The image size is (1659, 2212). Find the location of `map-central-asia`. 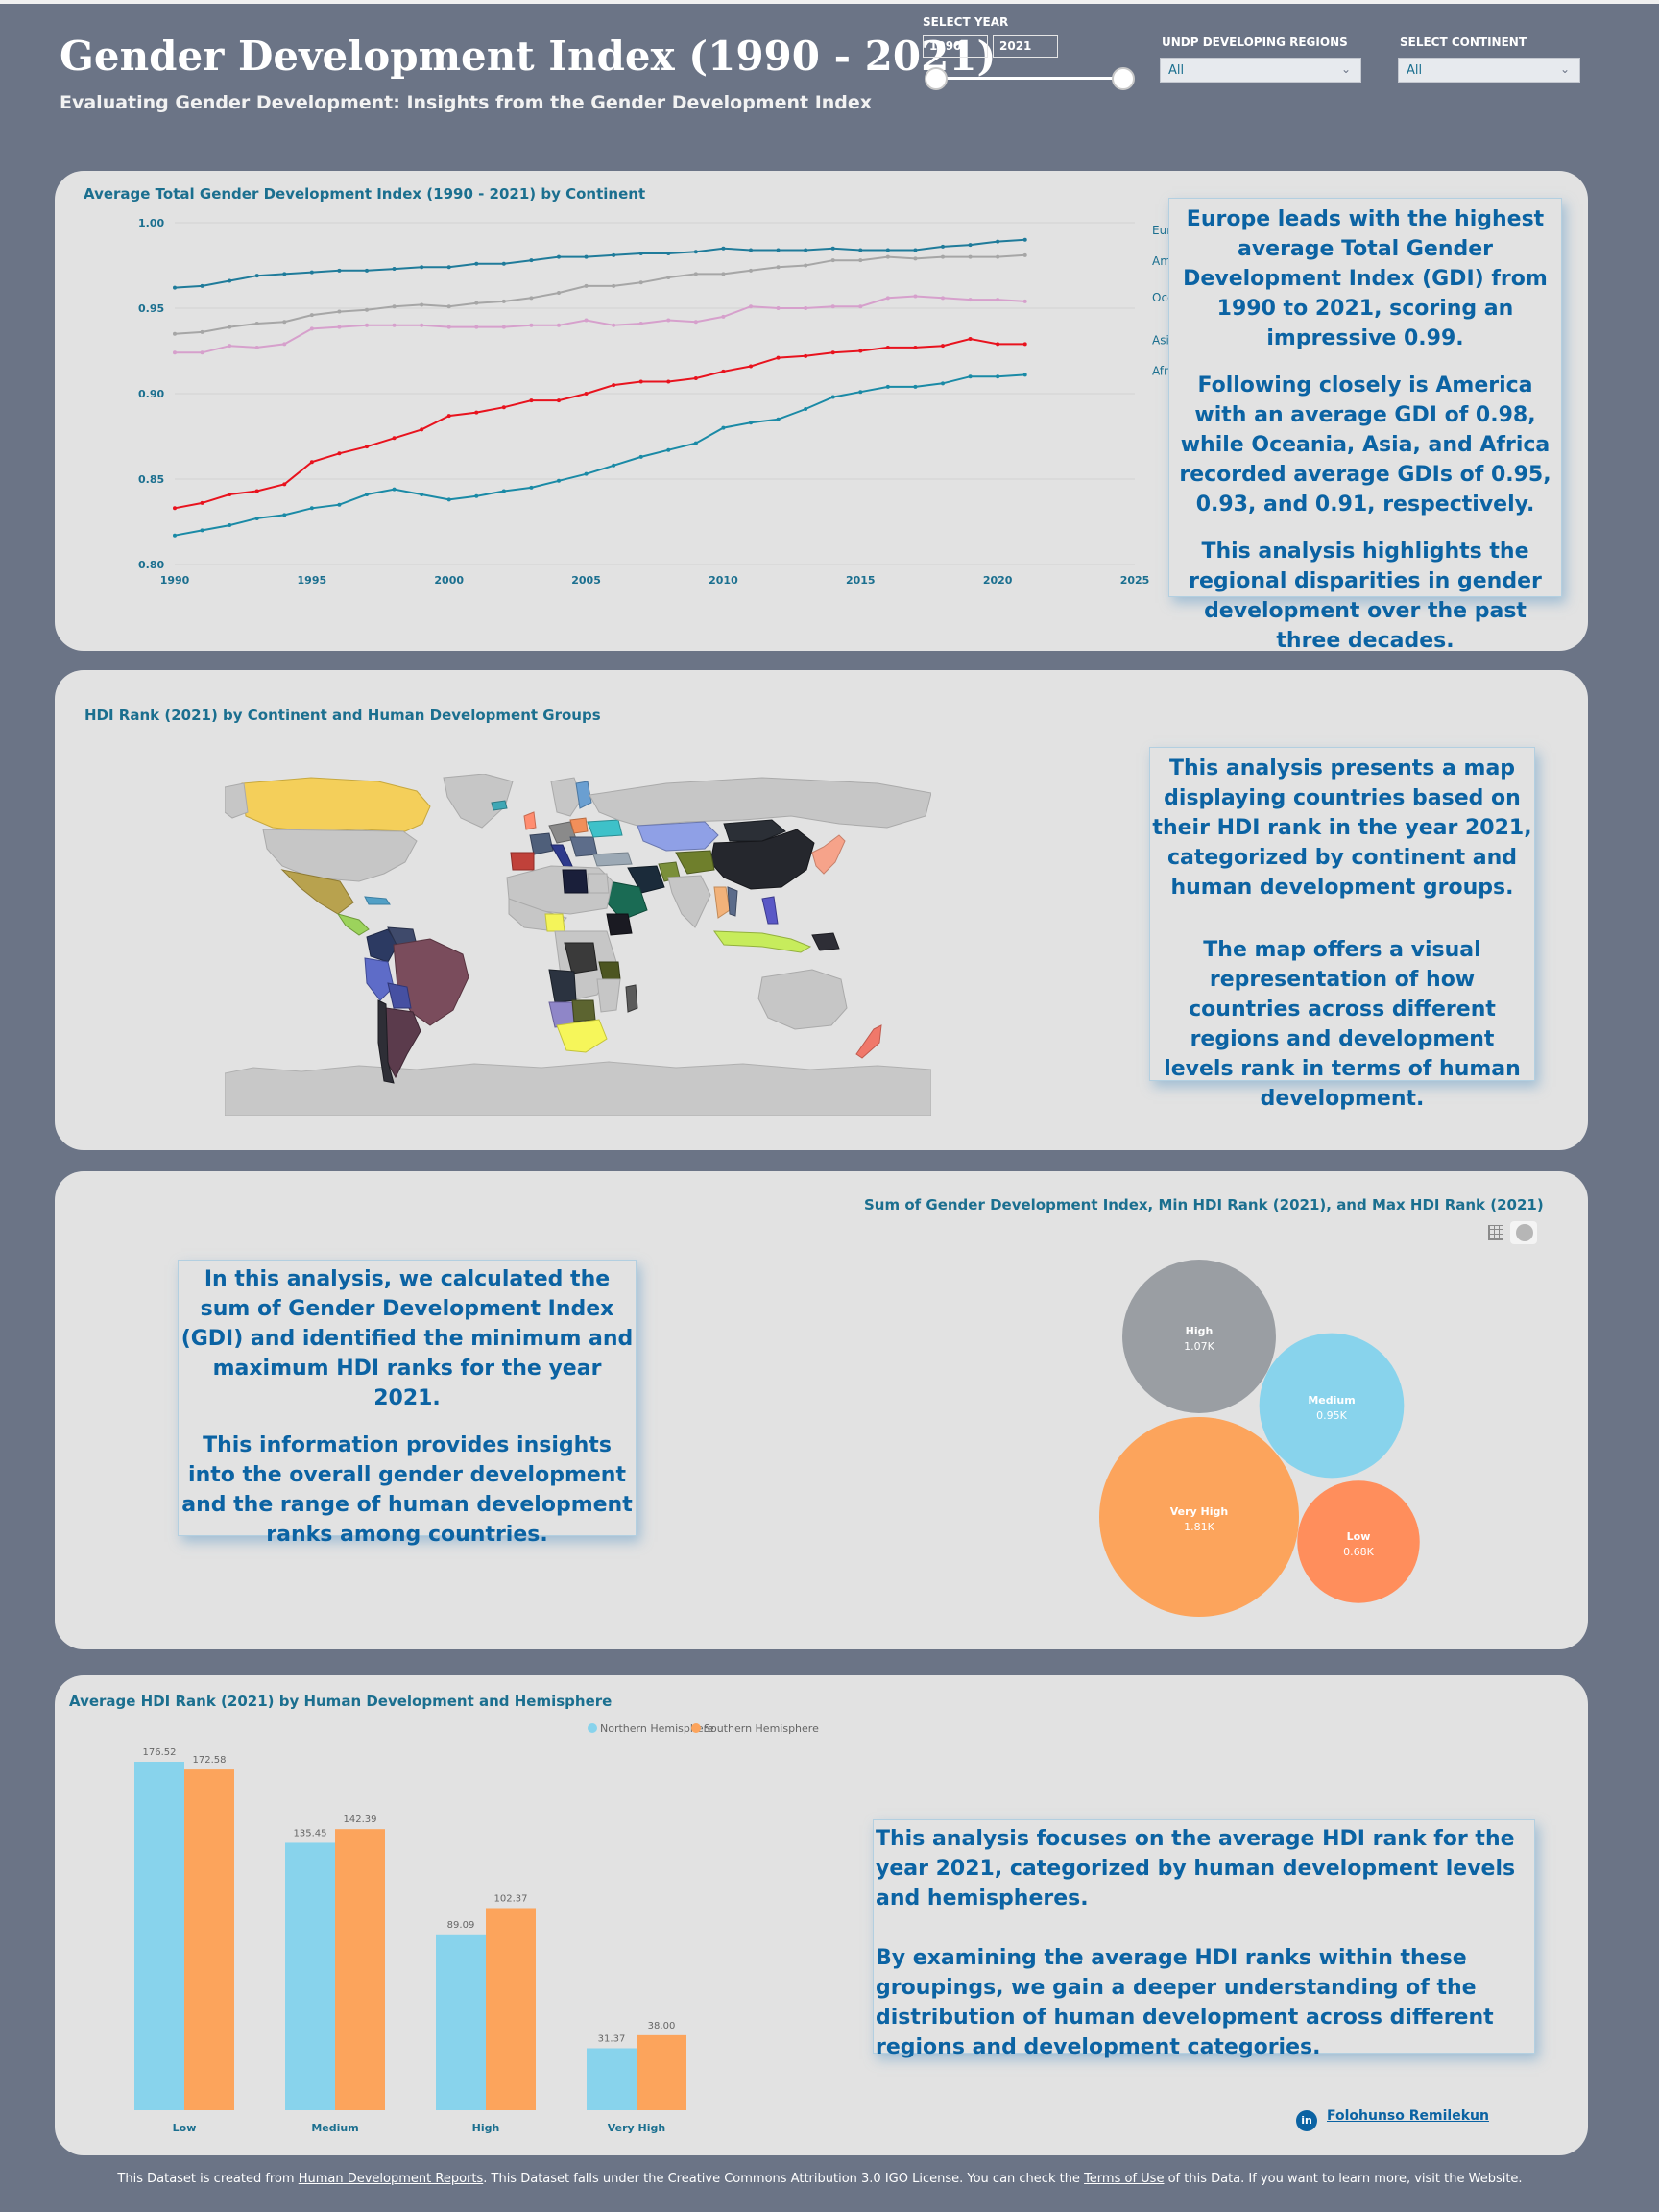

map-central-asia is located at coordinates (695, 862).